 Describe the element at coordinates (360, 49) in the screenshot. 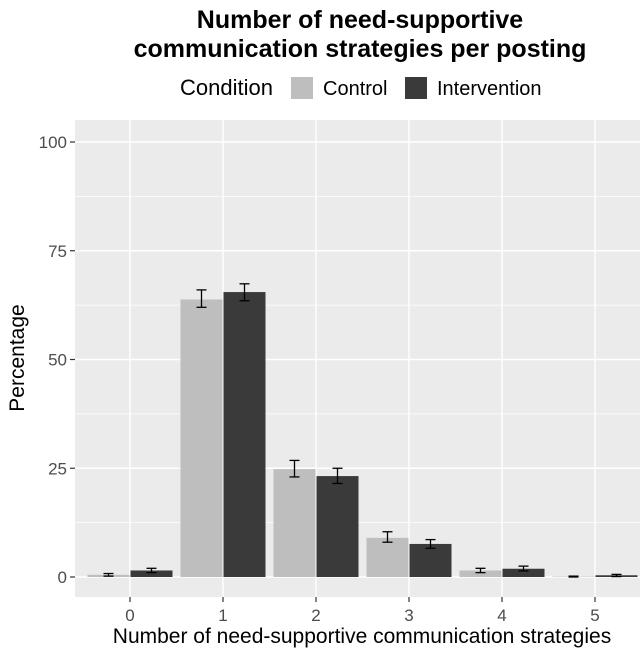

I see `chart-title-line-2: communication strategies per posting` at that location.